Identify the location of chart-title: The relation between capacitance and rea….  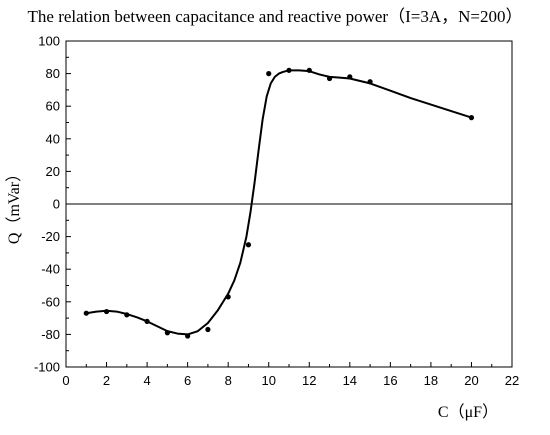
(275, 16).